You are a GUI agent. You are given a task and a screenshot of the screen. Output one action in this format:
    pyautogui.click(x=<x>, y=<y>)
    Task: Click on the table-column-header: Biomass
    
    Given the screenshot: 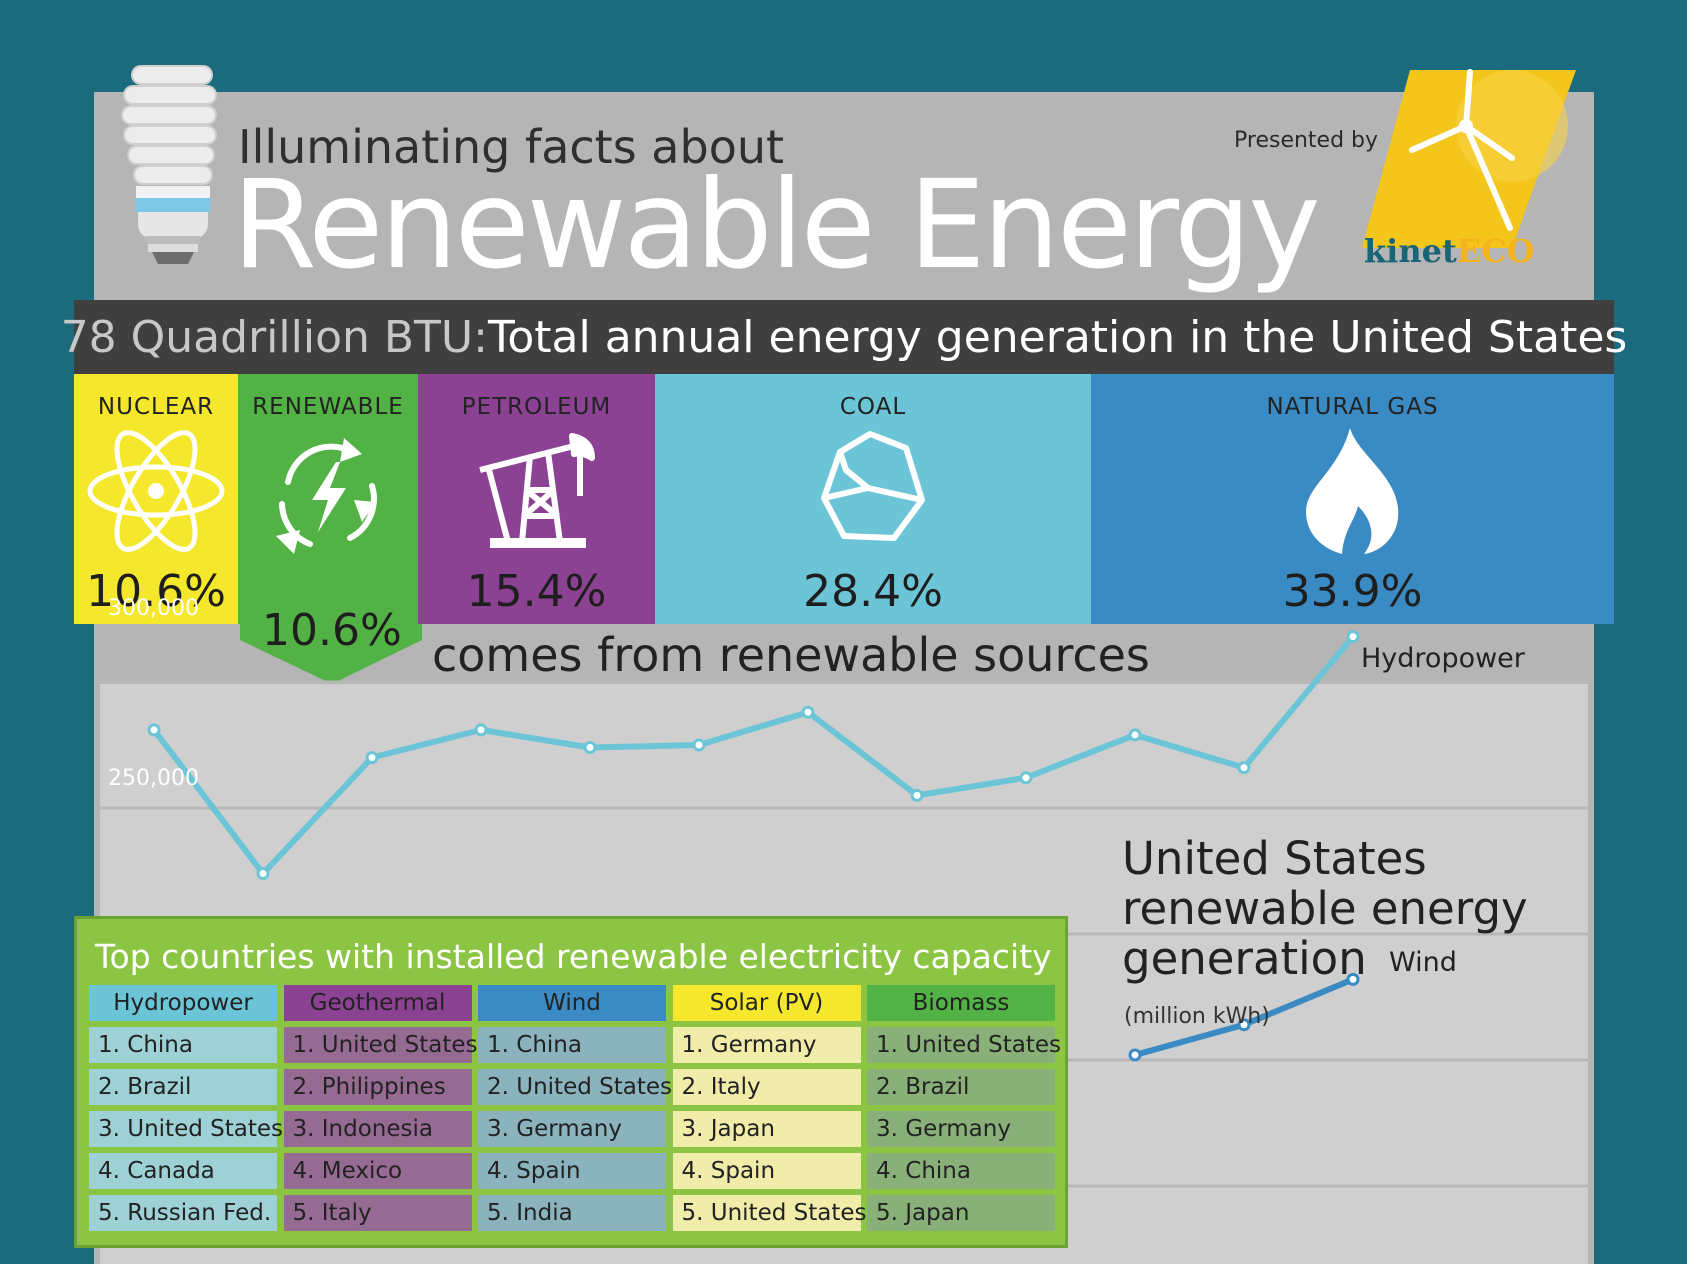 What is the action you would take?
    pyautogui.click(x=961, y=1003)
    